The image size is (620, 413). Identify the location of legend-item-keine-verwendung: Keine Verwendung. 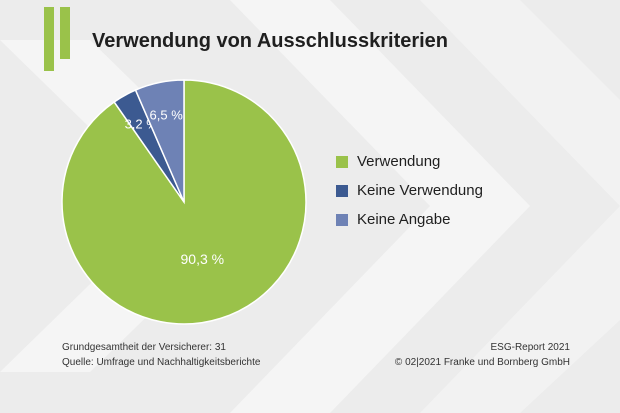
(409, 190).